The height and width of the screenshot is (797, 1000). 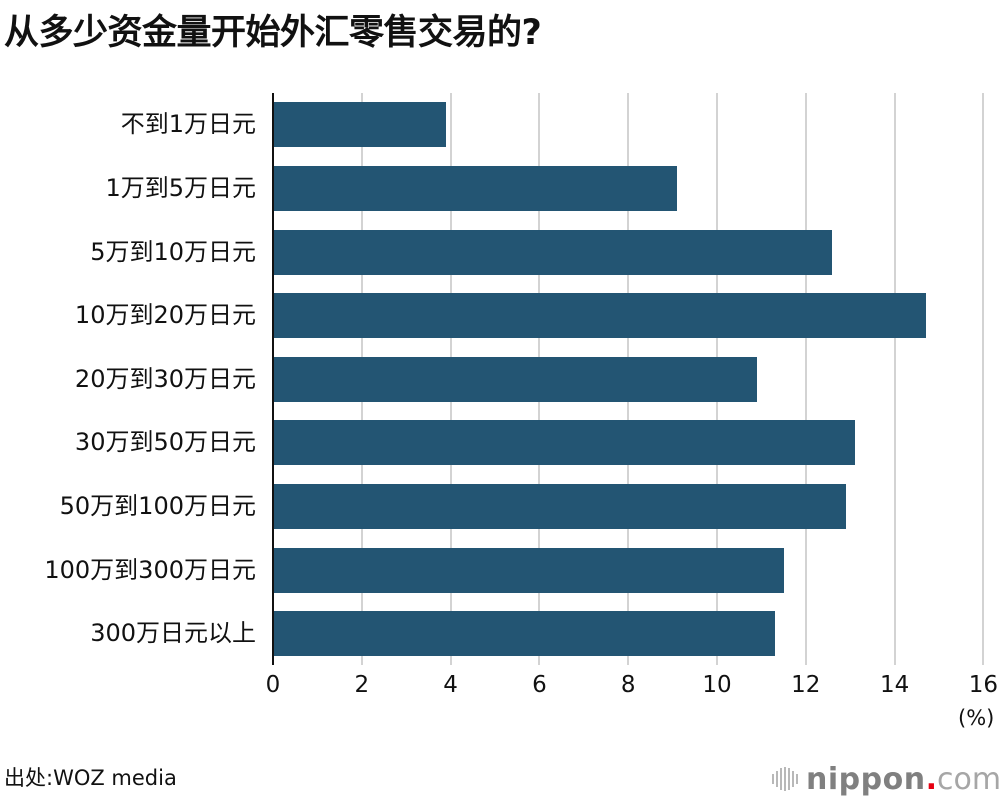 I want to click on sound-bars-icon, so click(x=785, y=779).